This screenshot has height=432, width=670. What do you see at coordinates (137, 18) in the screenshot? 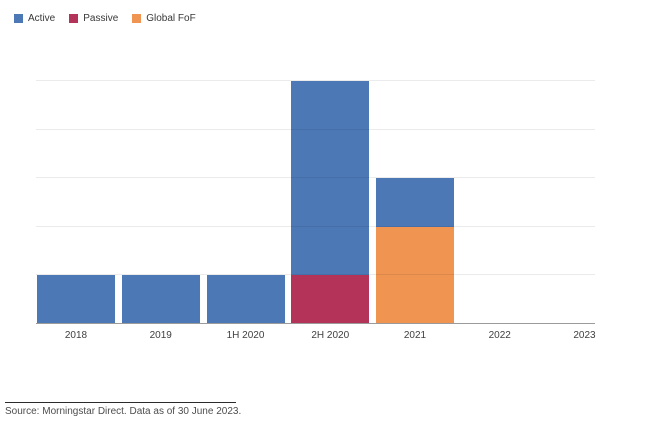
I see `global-fof-series-swatch-icon` at bounding box center [137, 18].